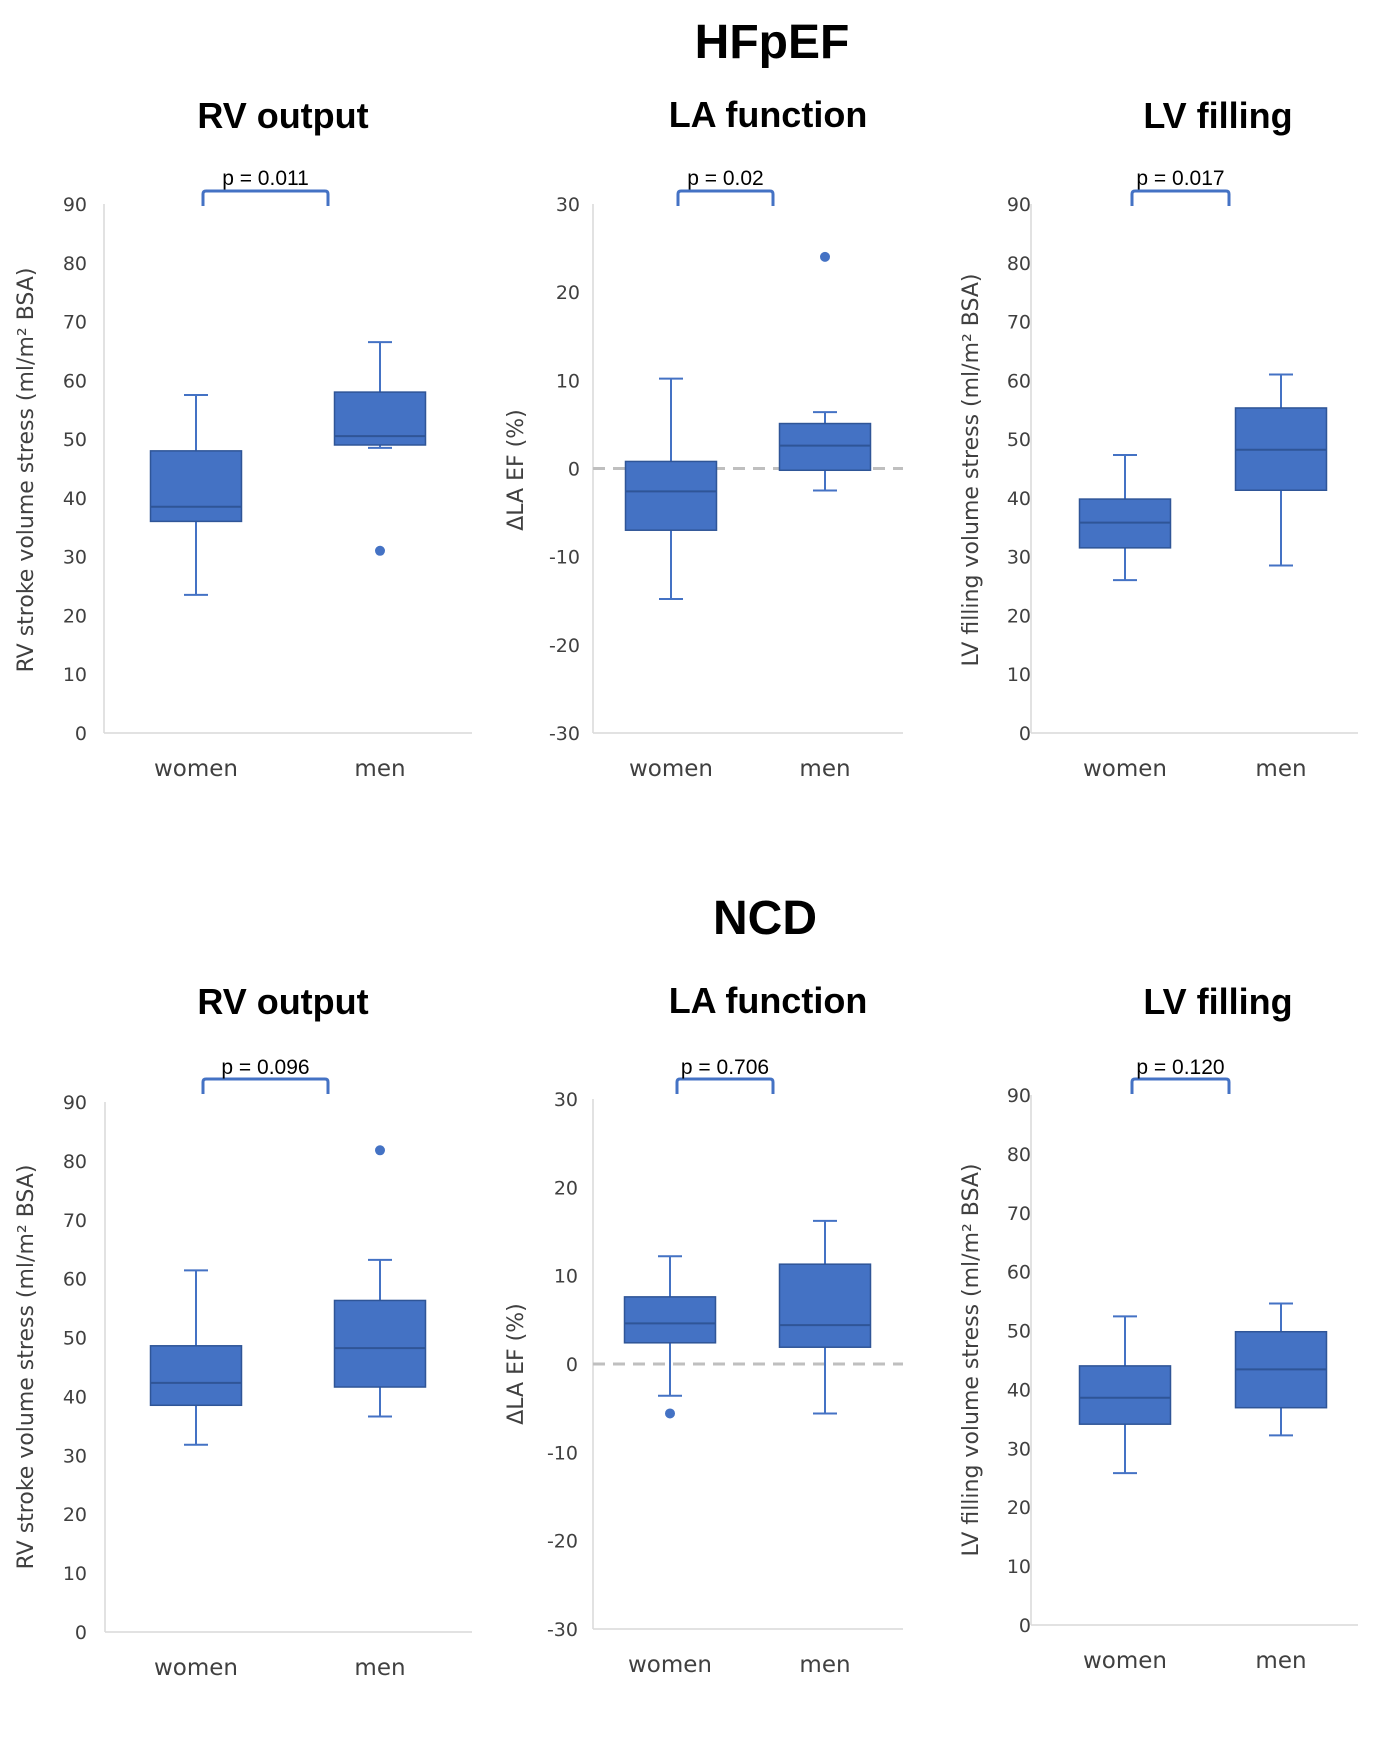  Describe the element at coordinates (1180, 1067) in the screenshot. I see `p-value-label: p = 0.120` at that location.